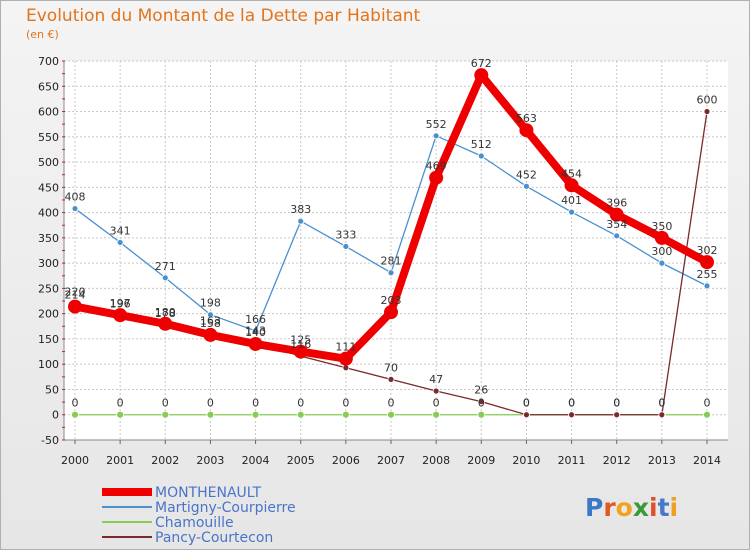 This screenshot has height=550, width=750. What do you see at coordinates (214, 538) in the screenshot?
I see `legend-label: Pancy-Courtecon` at bounding box center [214, 538].